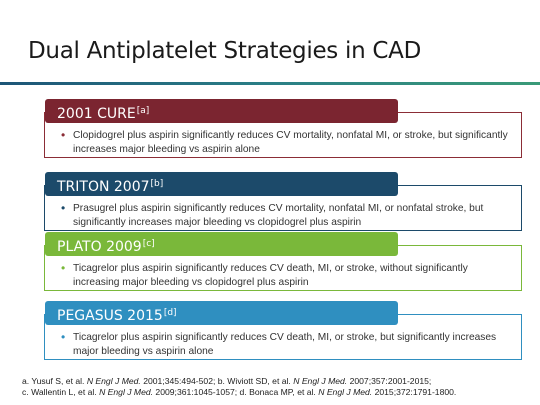  What do you see at coordinates (221, 244) in the screenshot?
I see `trial-header-plato: PLATO 2009[c]` at bounding box center [221, 244].